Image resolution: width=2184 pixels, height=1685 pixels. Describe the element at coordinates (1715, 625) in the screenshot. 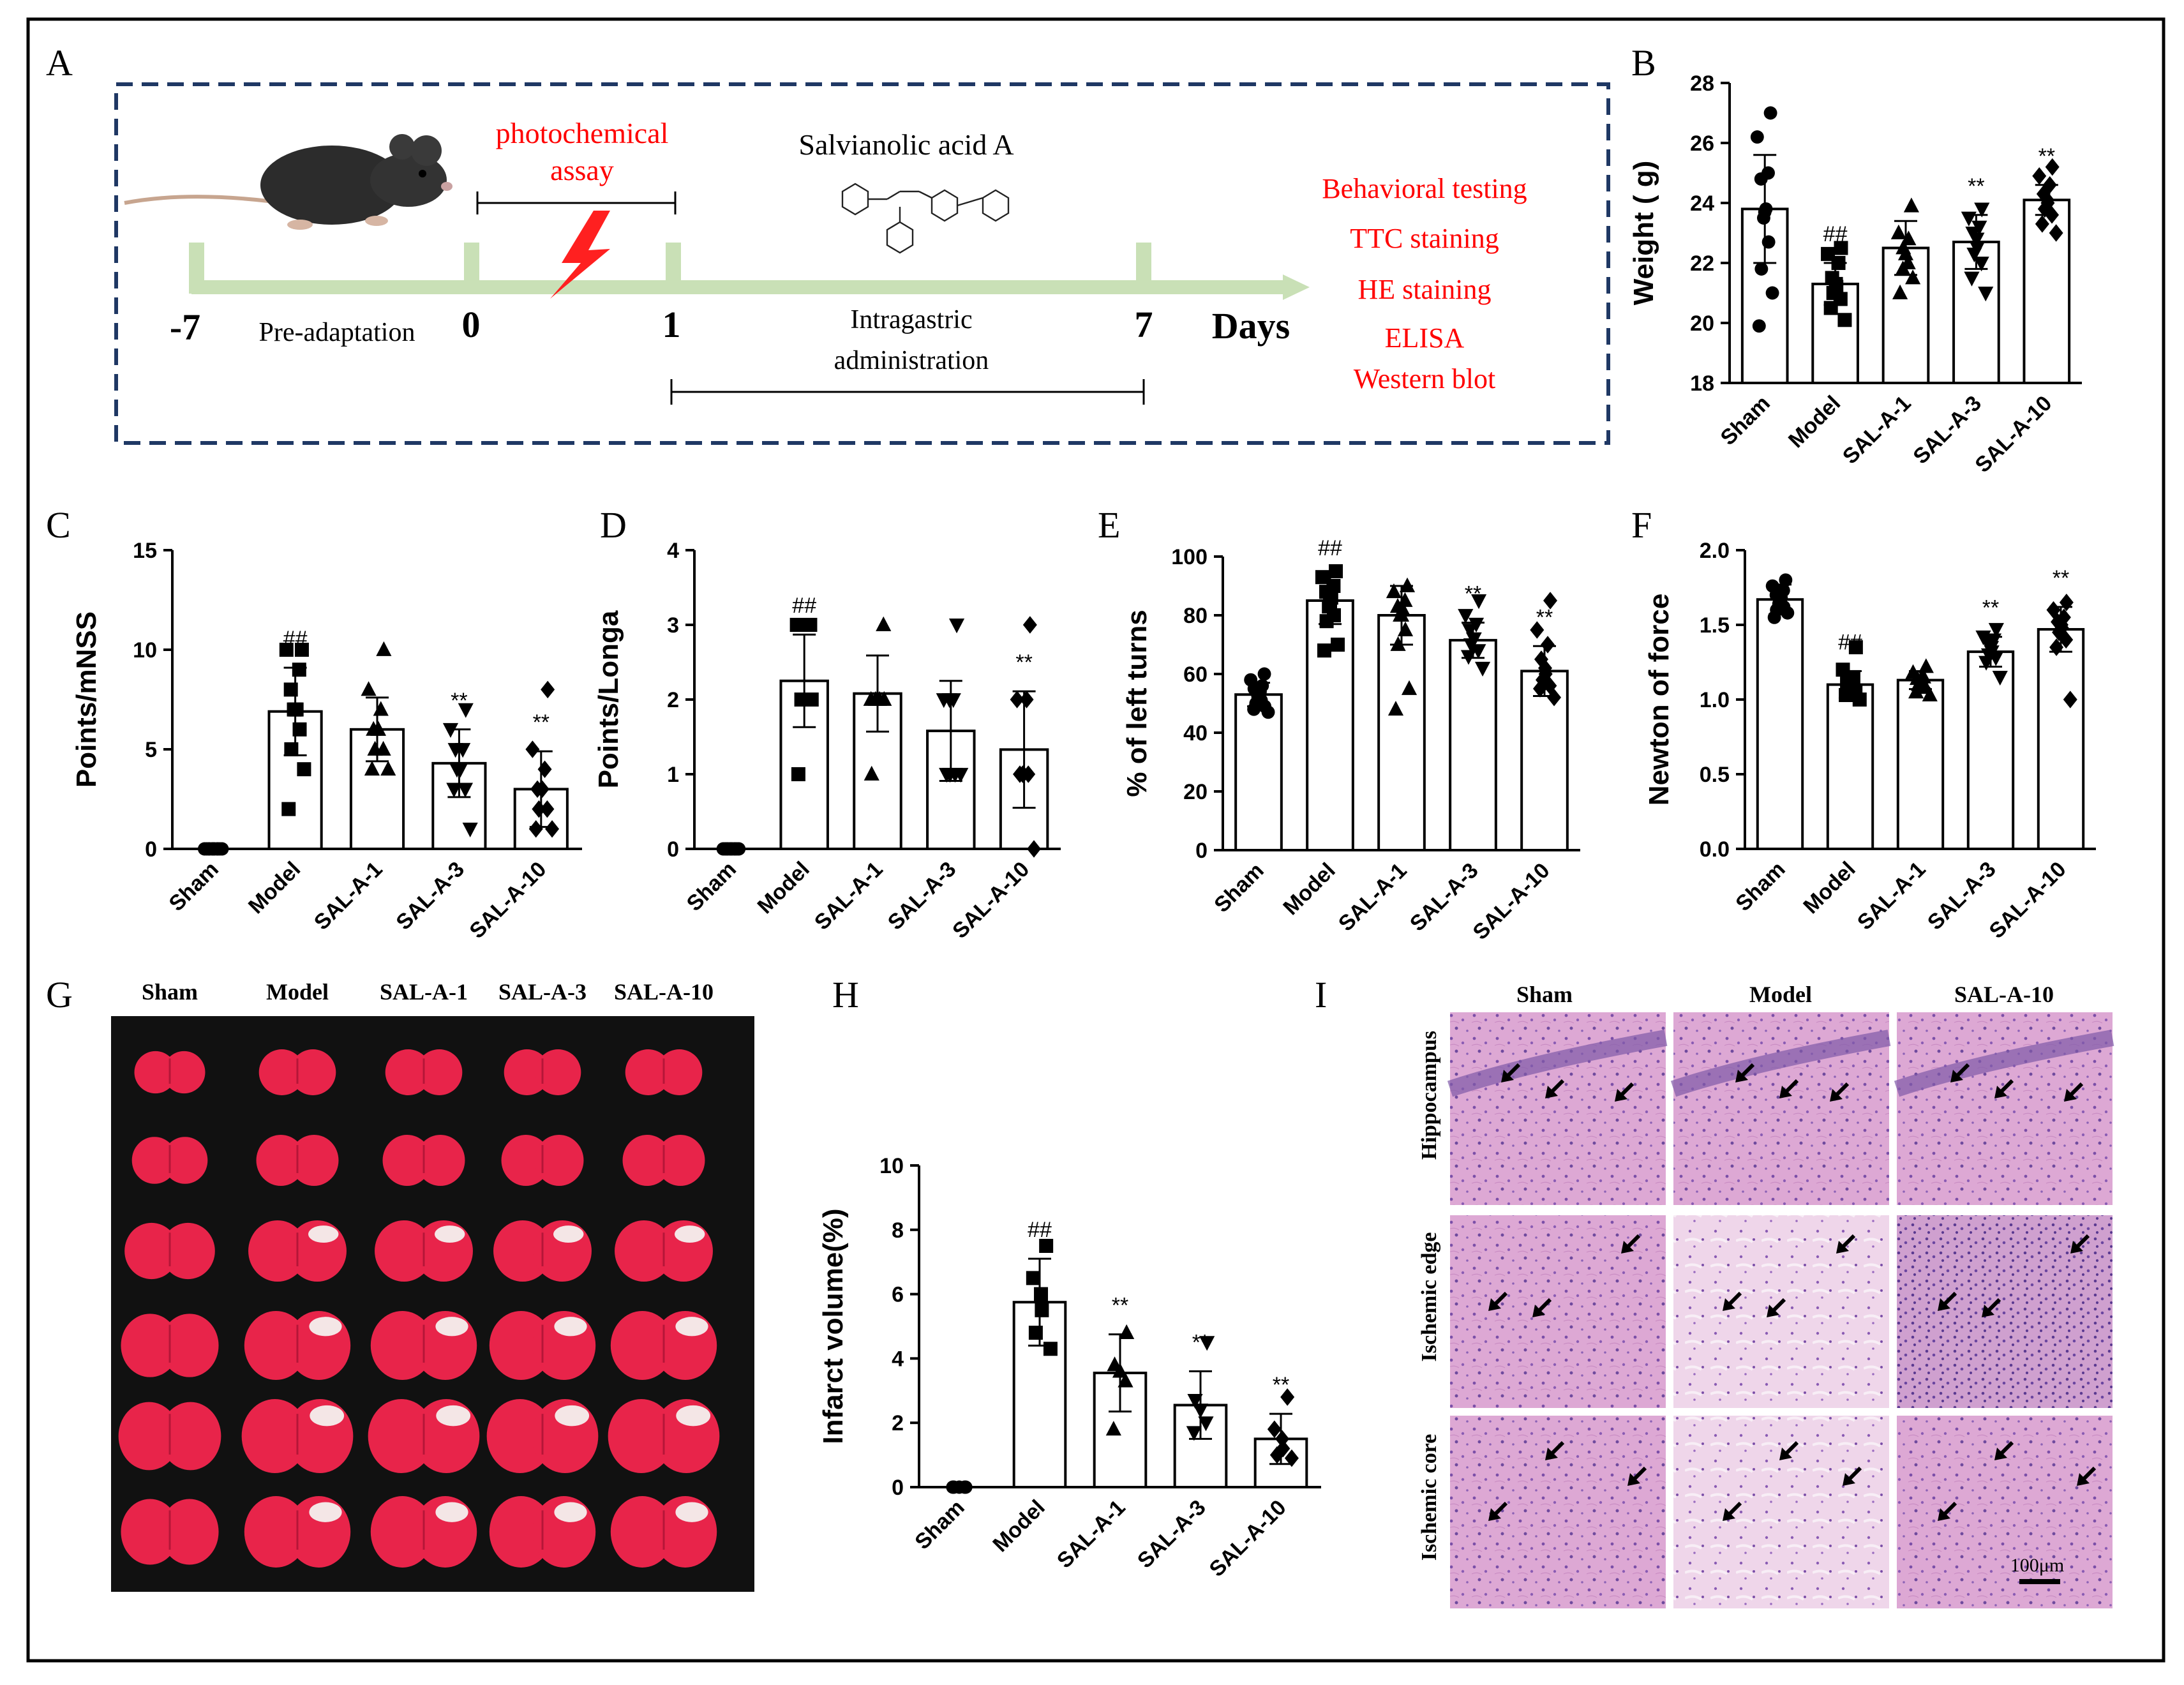

I see `y-tick-label: 1.5` at that location.